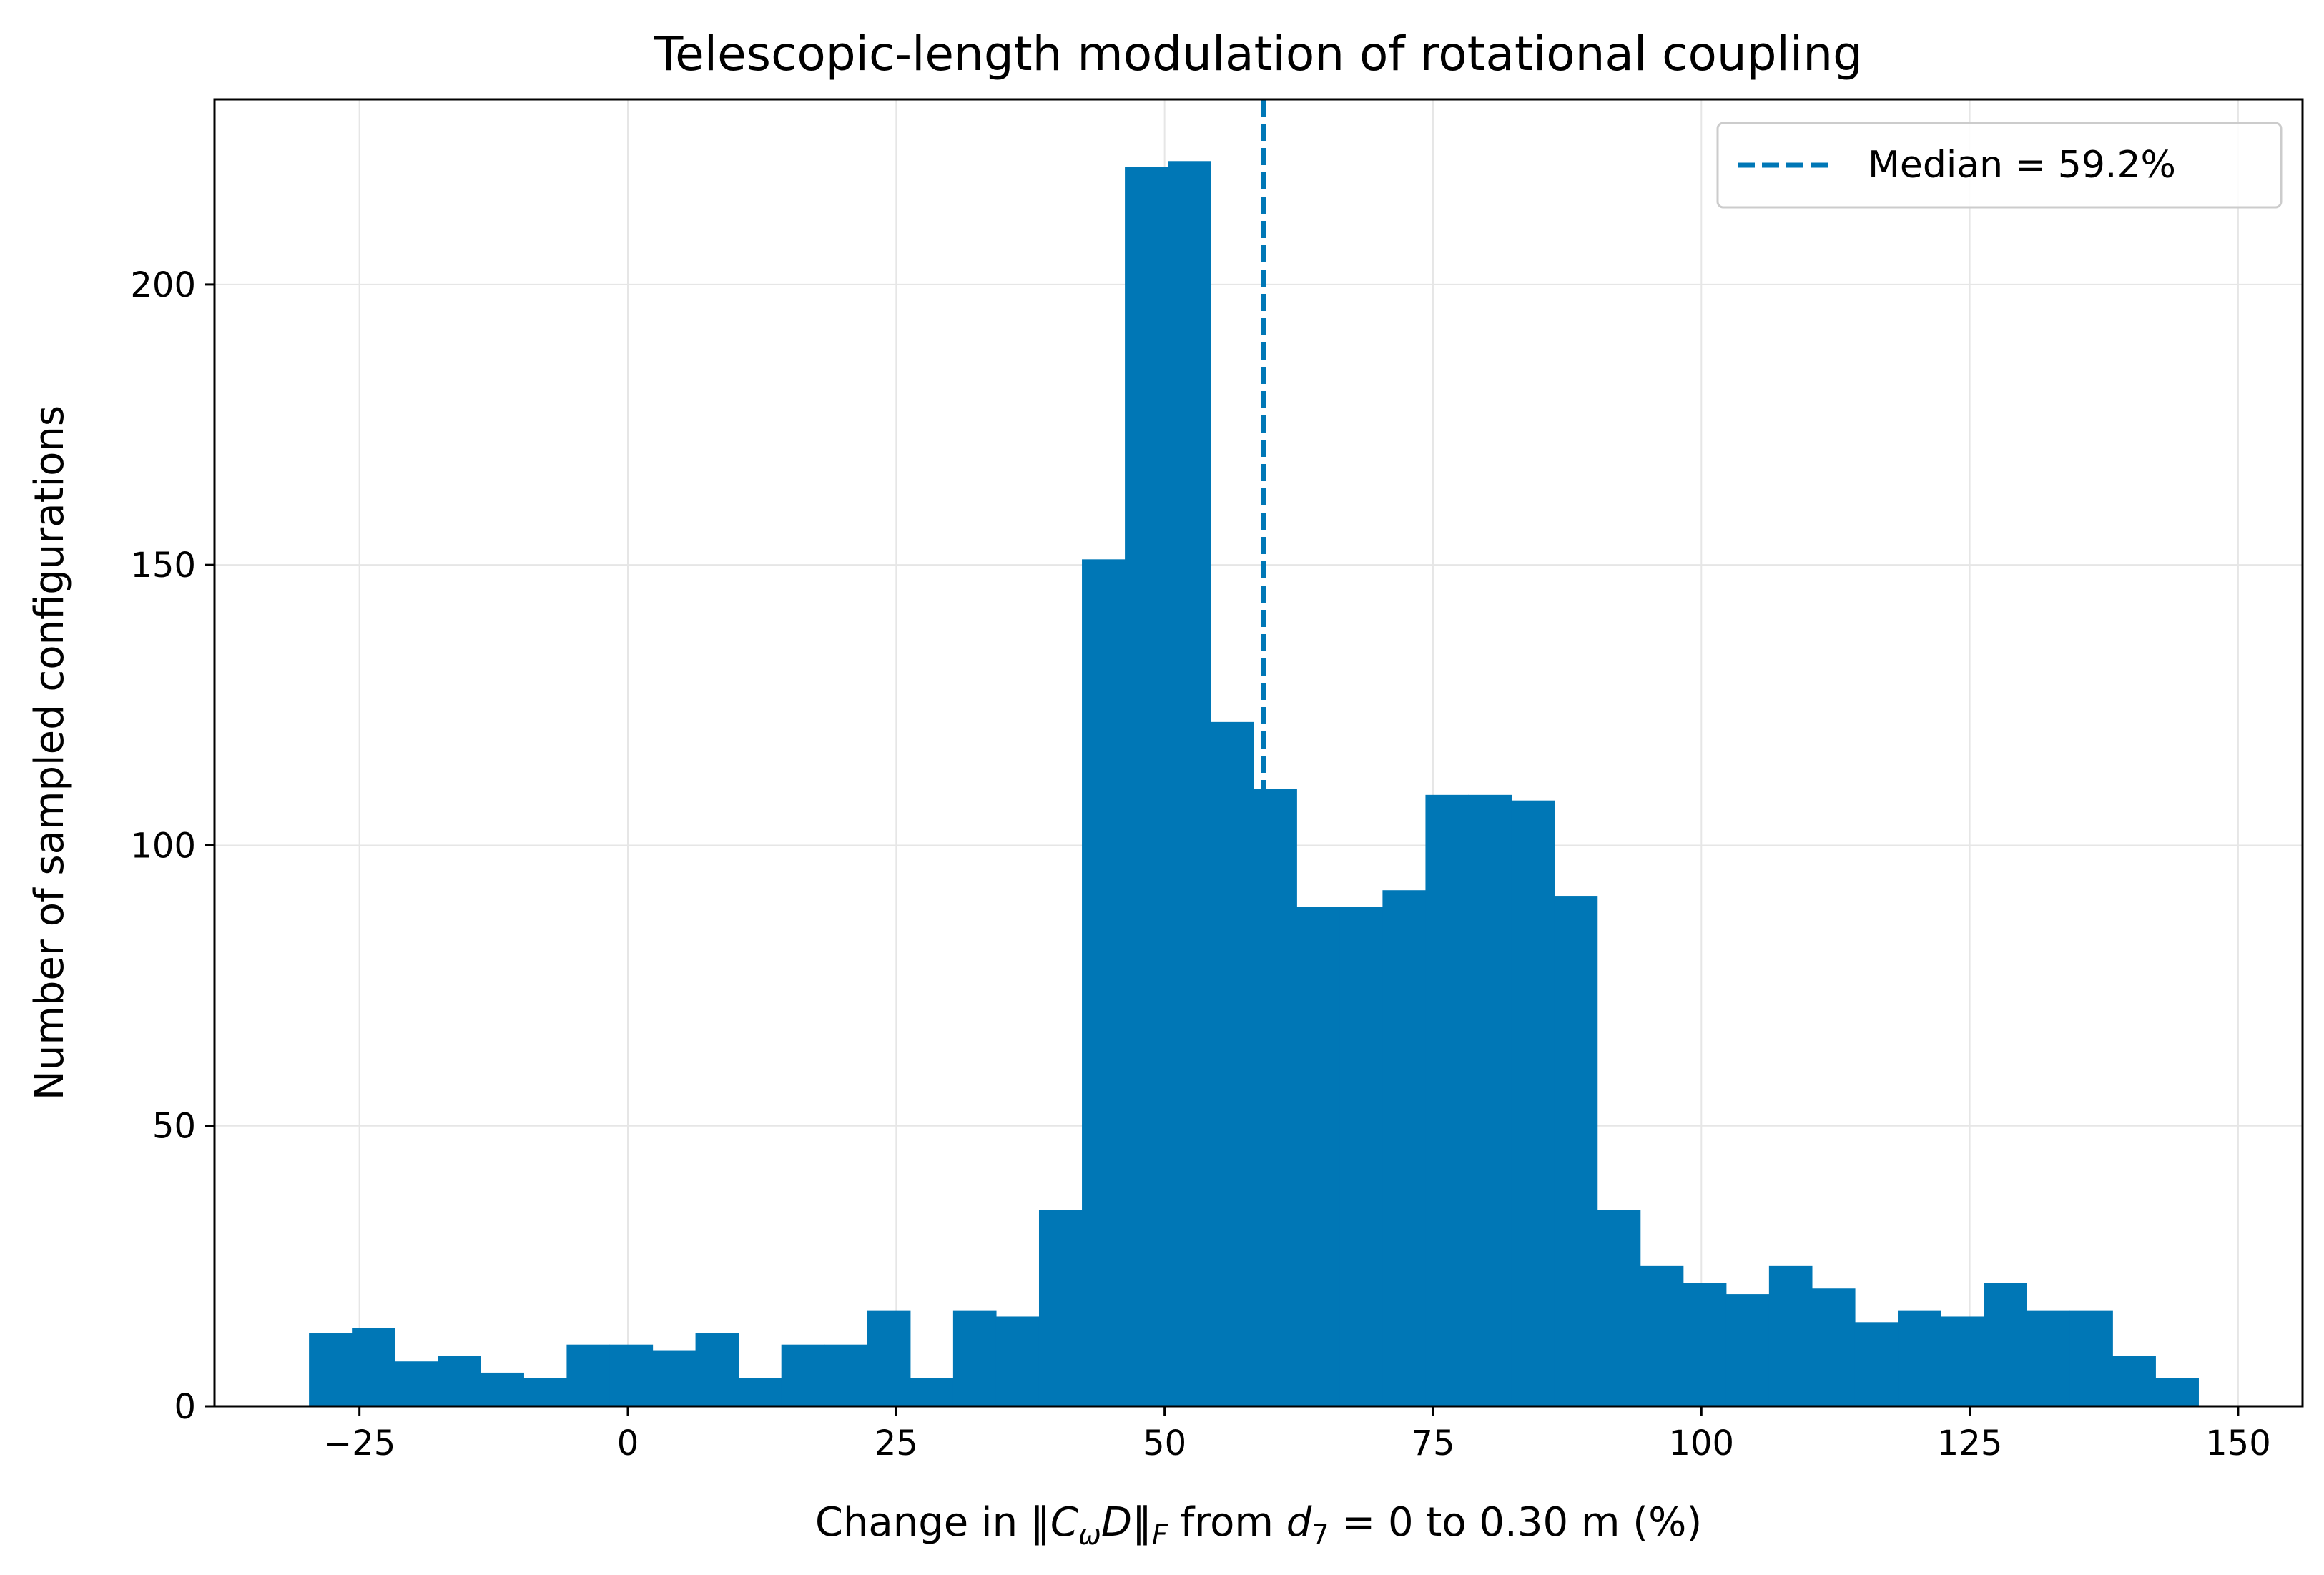 The image size is (2324, 1575). Describe the element at coordinates (174, 1127) in the screenshot. I see `y-tick-label: 50` at that location.